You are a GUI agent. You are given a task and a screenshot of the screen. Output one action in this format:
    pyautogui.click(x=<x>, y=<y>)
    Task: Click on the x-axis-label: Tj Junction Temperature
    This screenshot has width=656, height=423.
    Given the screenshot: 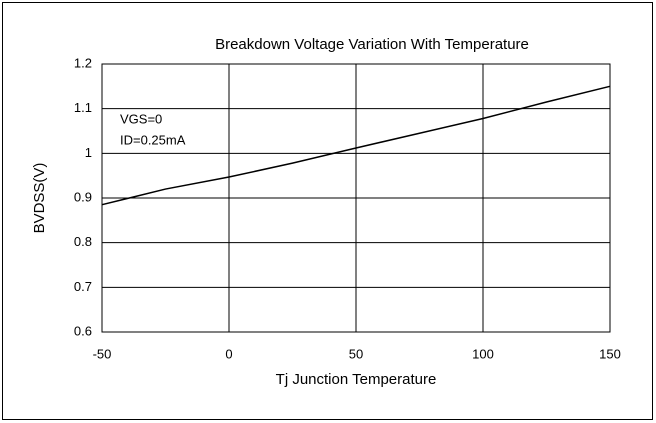 What is the action you would take?
    pyautogui.click(x=356, y=379)
    